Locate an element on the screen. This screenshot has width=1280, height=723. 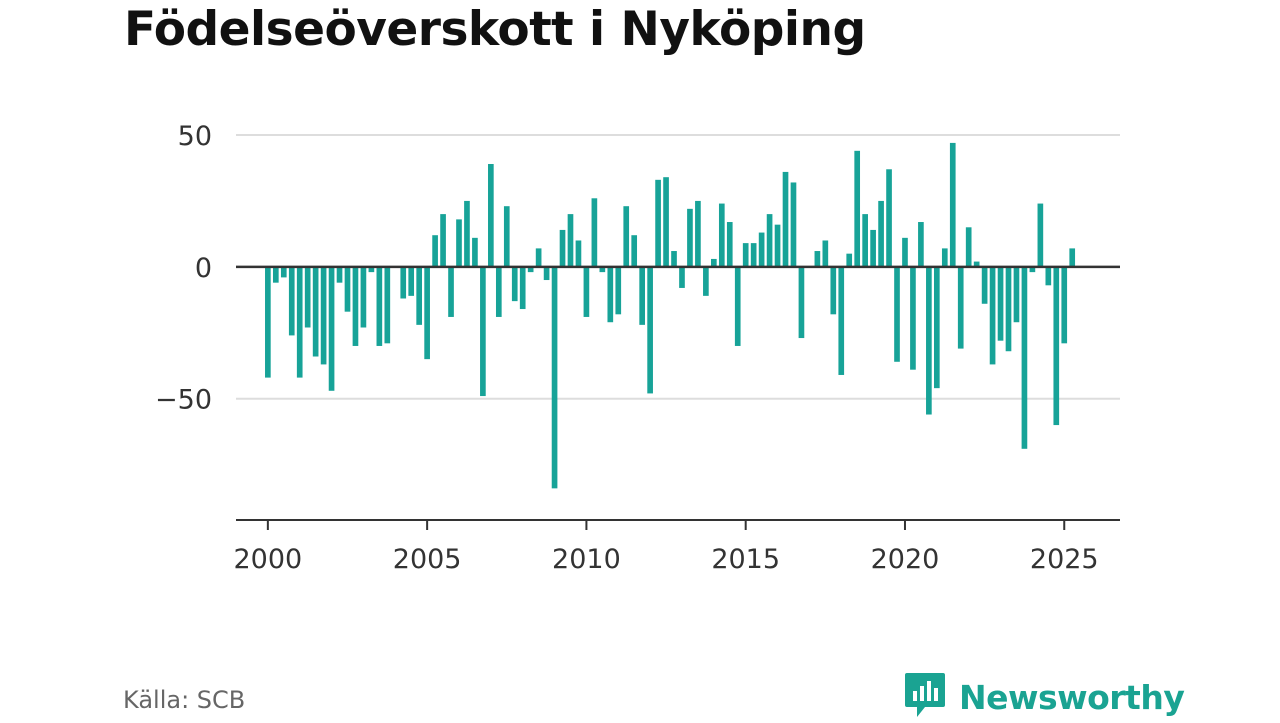
x-tick-label: 2010 is located at coordinates (586, 559).